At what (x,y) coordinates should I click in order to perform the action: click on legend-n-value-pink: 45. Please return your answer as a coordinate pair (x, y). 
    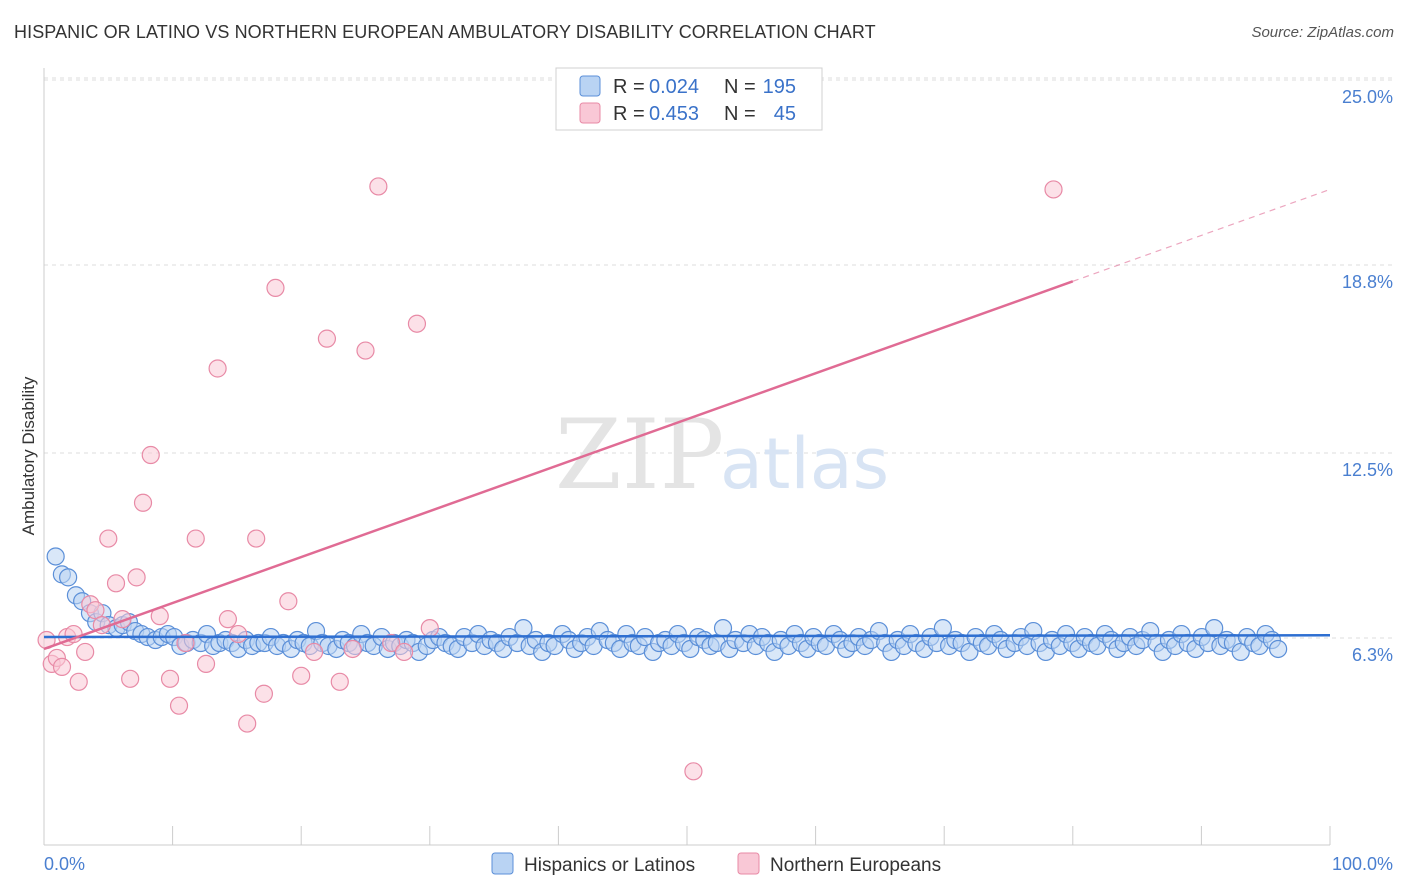
    Looking at the image, I should click on (785, 114).